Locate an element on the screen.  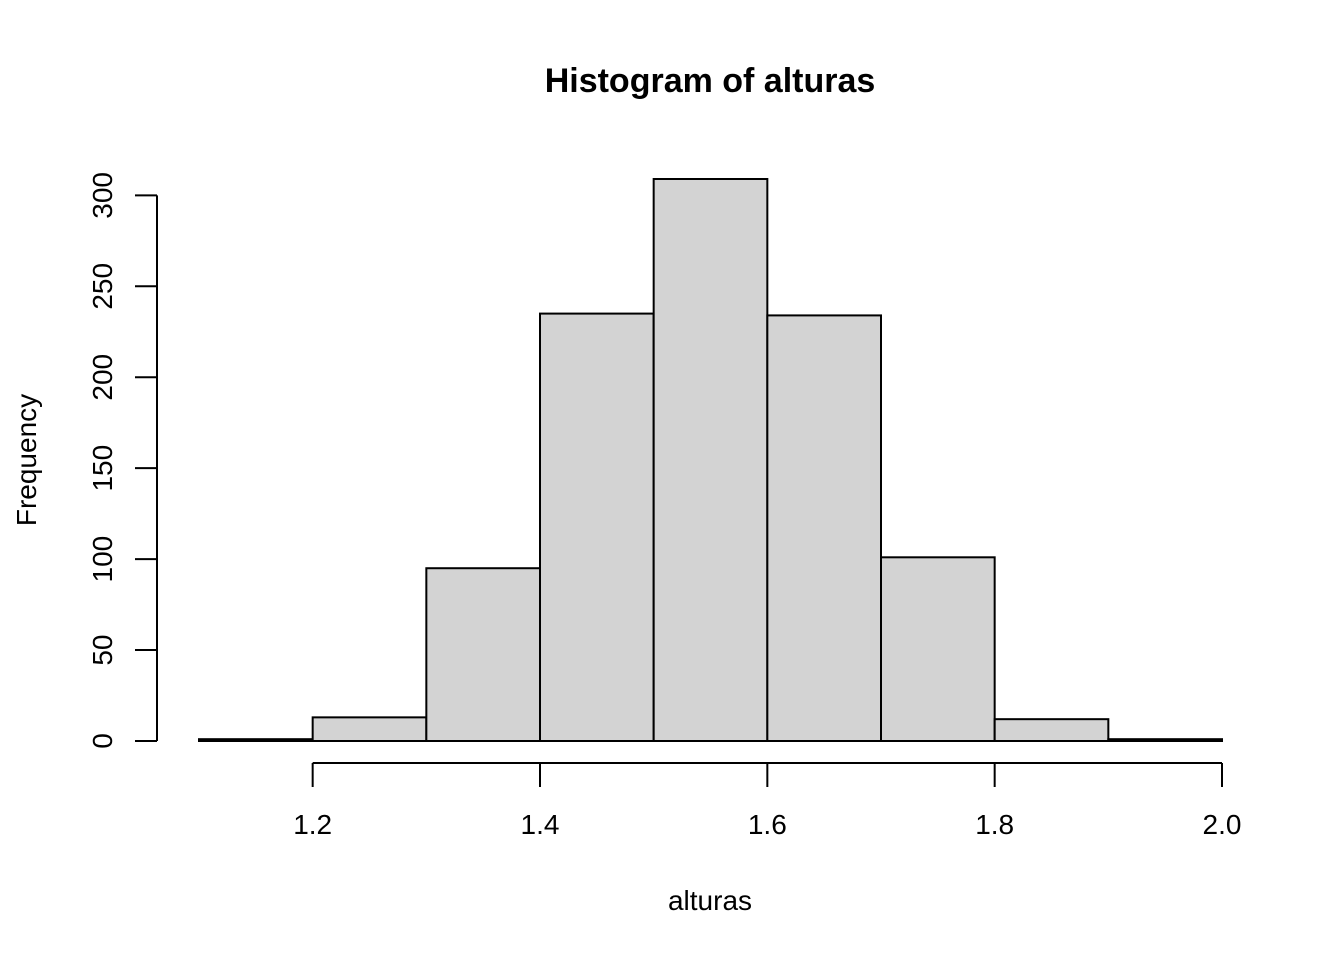
chart-title: Histogram of alturas is located at coordinates (710, 81).